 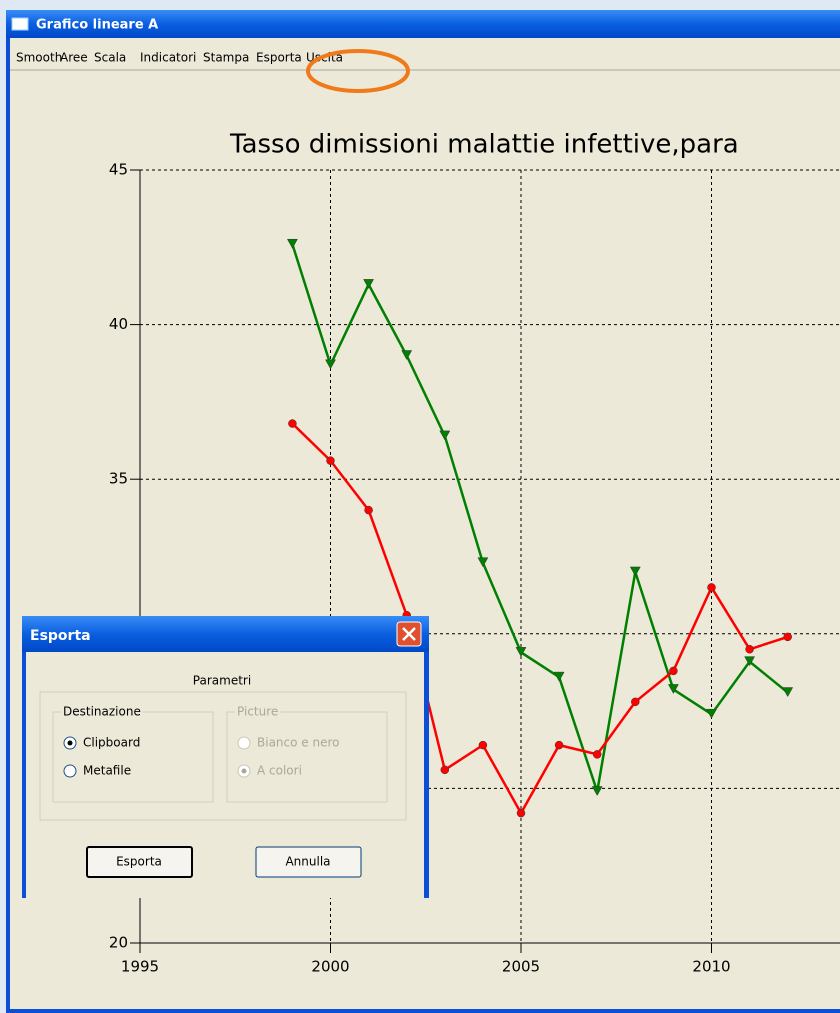 What do you see at coordinates (711, 967) in the screenshot?
I see `x-tick-label: 2010` at bounding box center [711, 967].